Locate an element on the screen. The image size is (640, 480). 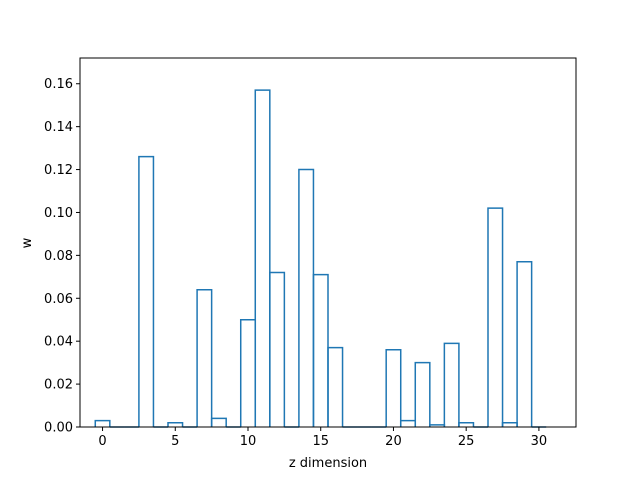
x-tick-label: 25 is located at coordinates (466, 441).